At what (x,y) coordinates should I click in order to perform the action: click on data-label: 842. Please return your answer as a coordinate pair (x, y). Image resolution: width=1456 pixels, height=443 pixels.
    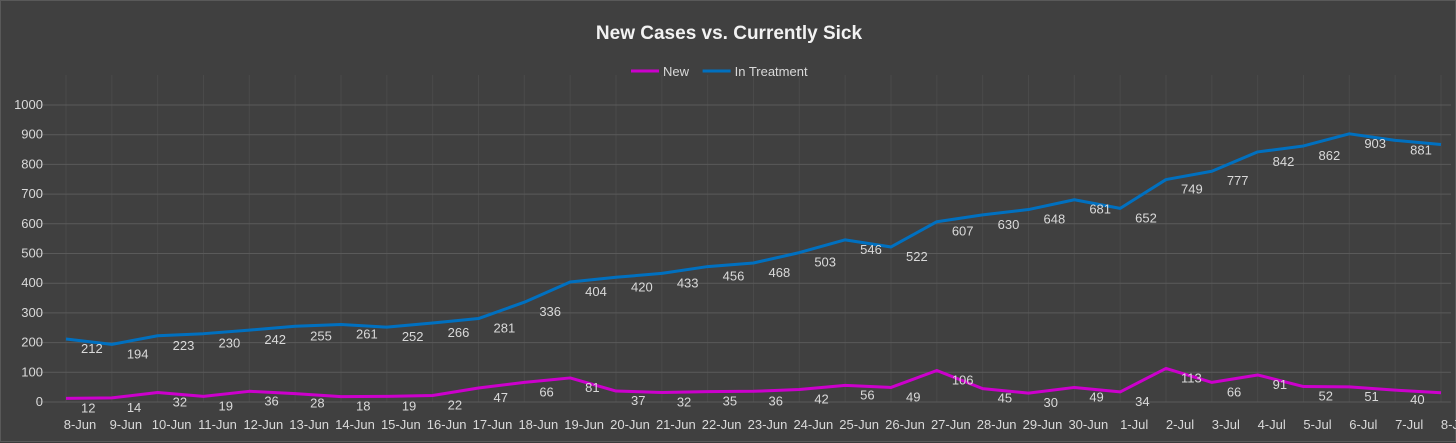
    Looking at the image, I should click on (1284, 161).